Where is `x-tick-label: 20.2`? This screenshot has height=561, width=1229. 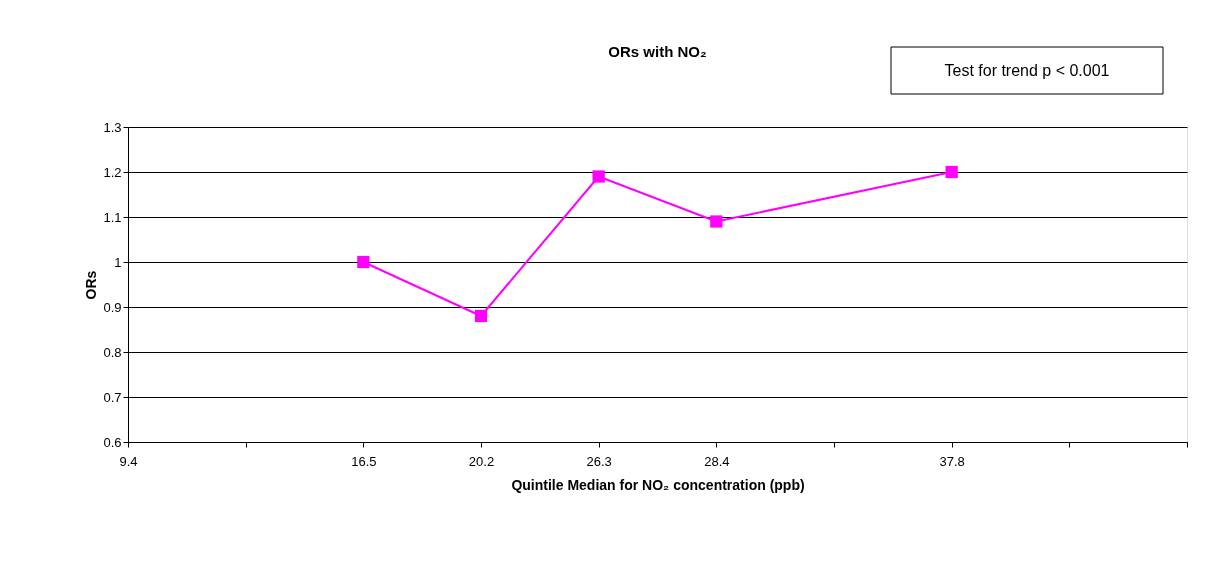
x-tick-label: 20.2 is located at coordinates (481, 461).